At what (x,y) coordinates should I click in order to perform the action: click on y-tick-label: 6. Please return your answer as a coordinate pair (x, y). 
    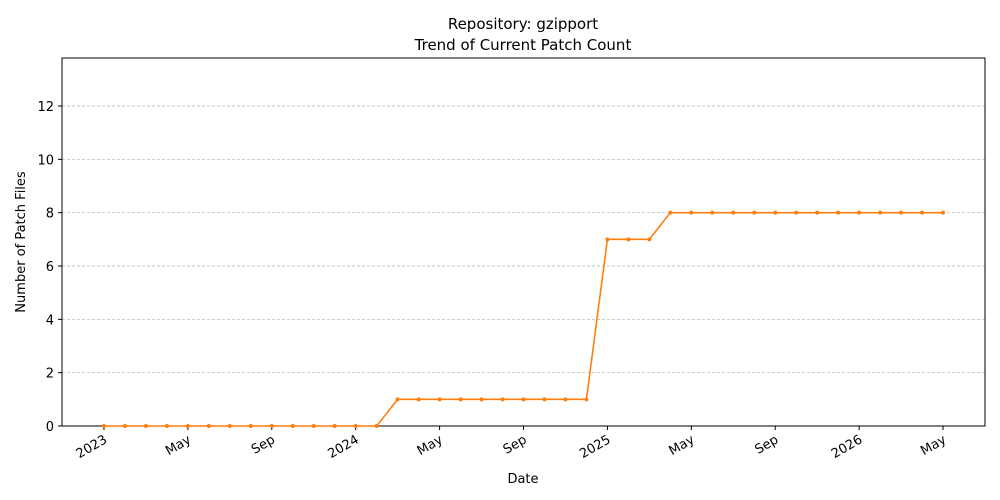
    Looking at the image, I should click on (50, 267).